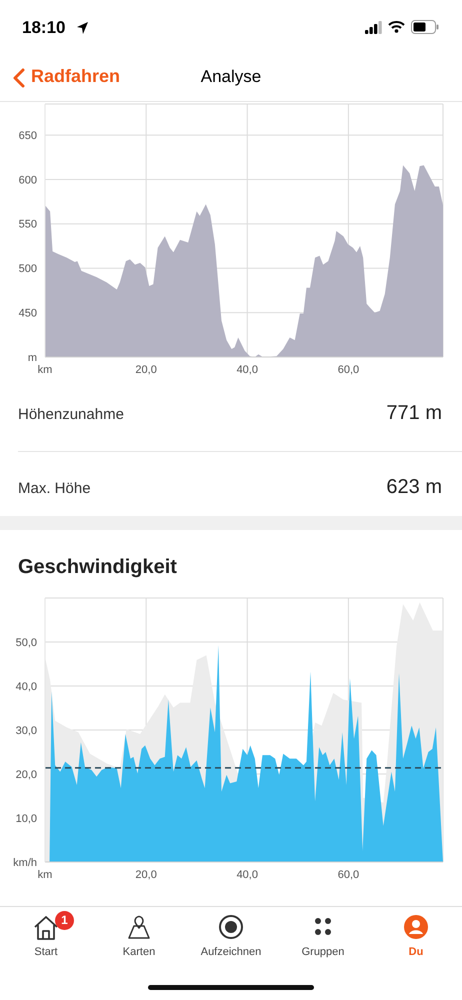 The height and width of the screenshot is (1000, 462). Describe the element at coordinates (231, 952) in the screenshot. I see `text: Aufzeichnen` at that location.